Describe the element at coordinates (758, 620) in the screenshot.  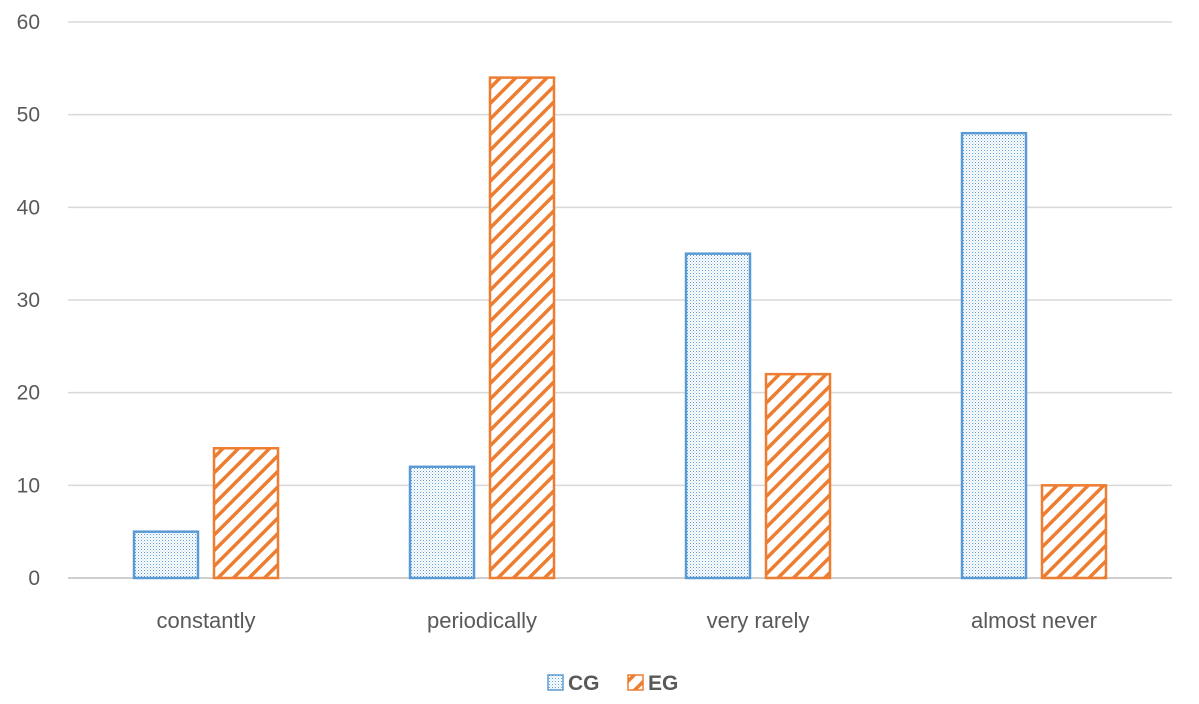
I see `x-tick-label: very rarely` at that location.